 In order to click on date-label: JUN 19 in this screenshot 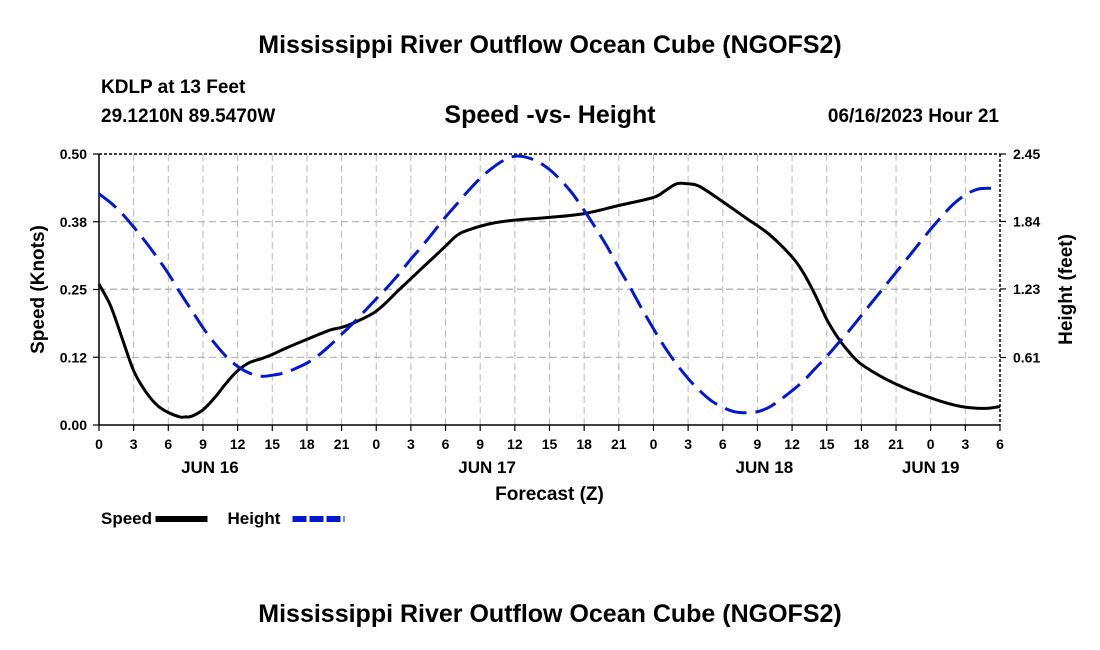, I will do `click(931, 467)`.